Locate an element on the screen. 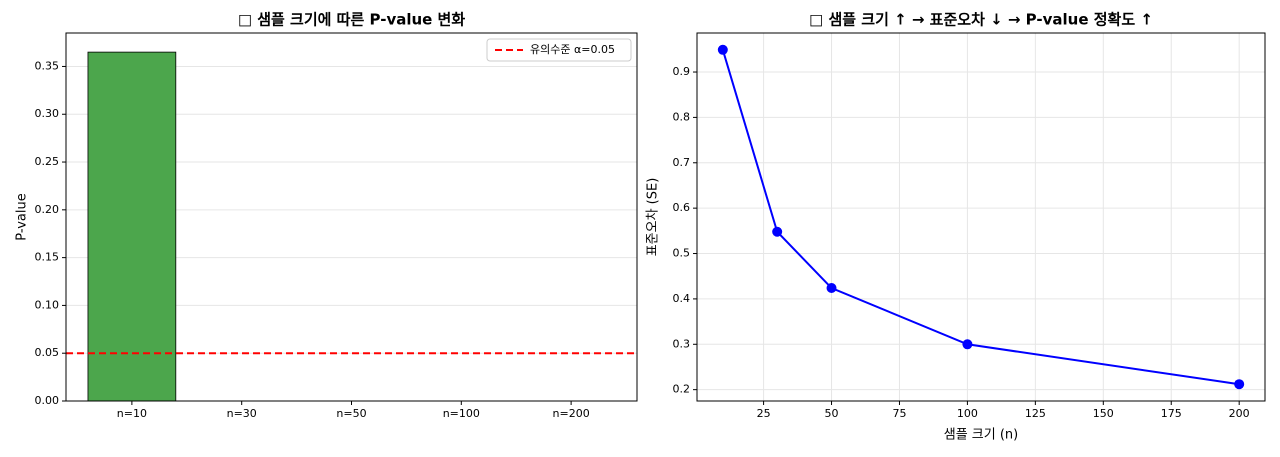  bar is located at coordinates (132, 226).